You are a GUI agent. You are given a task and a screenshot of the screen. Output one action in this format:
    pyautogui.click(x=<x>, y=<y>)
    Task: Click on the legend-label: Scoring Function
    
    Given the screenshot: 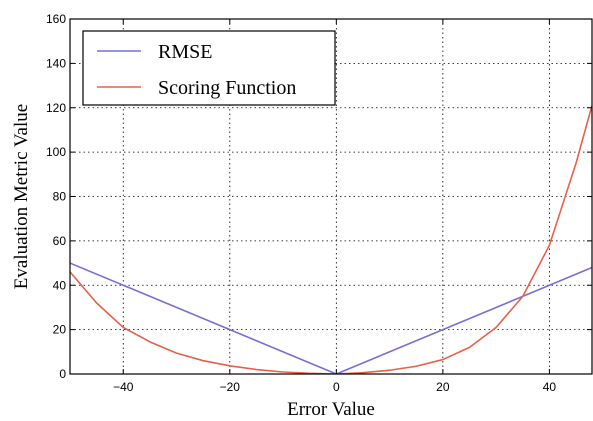 What is the action you would take?
    pyautogui.click(x=227, y=88)
    